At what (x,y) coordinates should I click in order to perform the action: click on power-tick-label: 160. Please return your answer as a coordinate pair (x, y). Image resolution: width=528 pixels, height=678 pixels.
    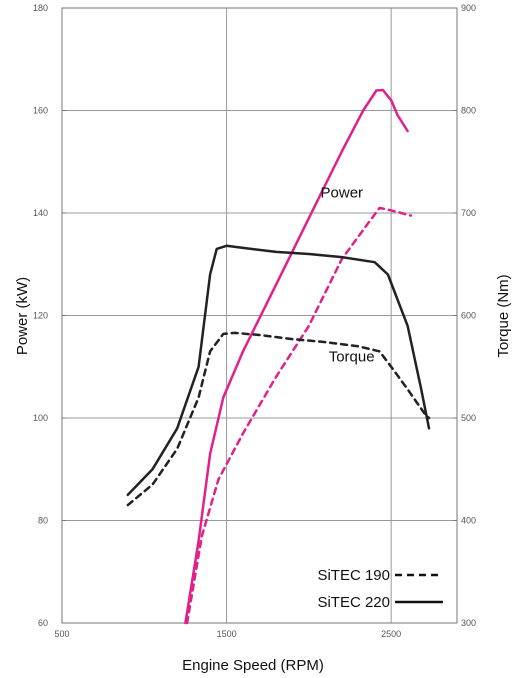
    Looking at the image, I should click on (40, 111).